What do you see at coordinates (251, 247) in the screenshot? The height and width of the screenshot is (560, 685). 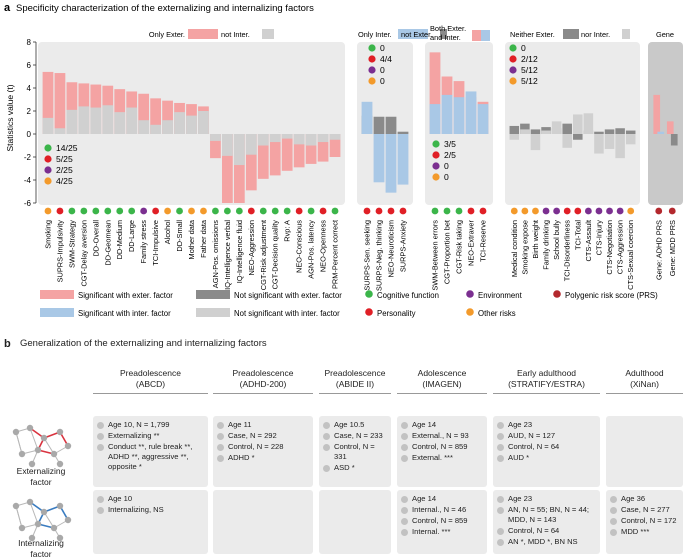 I see `x-tick-label: NEO-Aggression` at bounding box center [251, 247].